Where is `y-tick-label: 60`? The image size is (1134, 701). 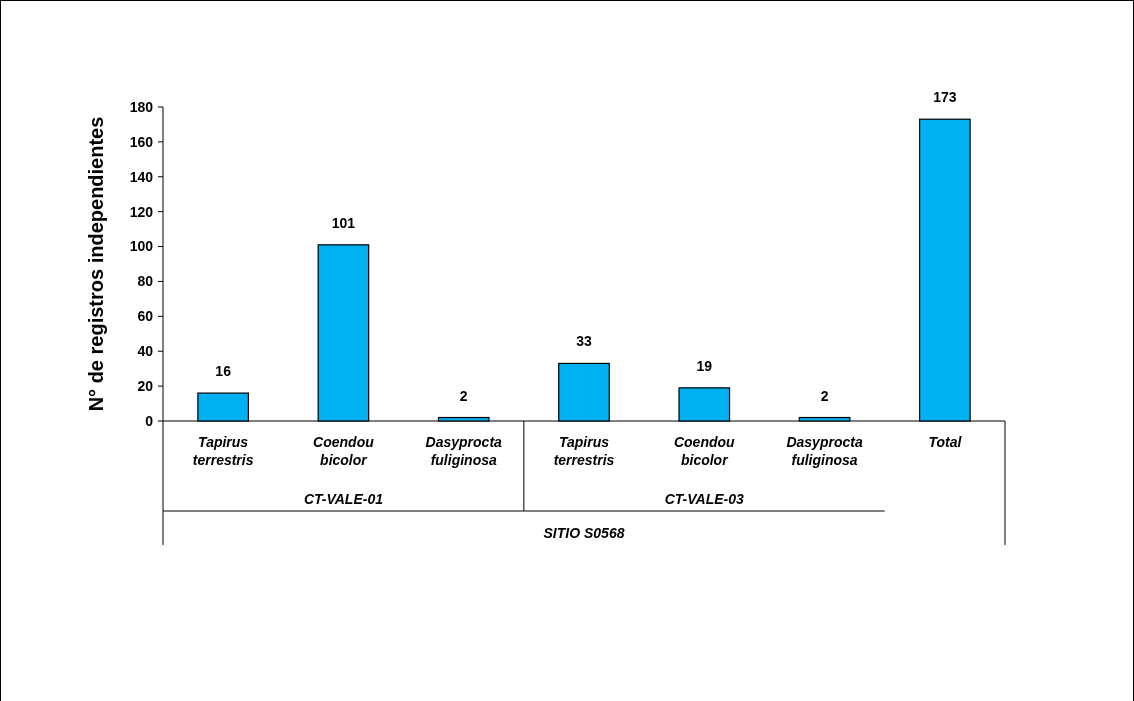
y-tick-label: 60 is located at coordinates (145, 316).